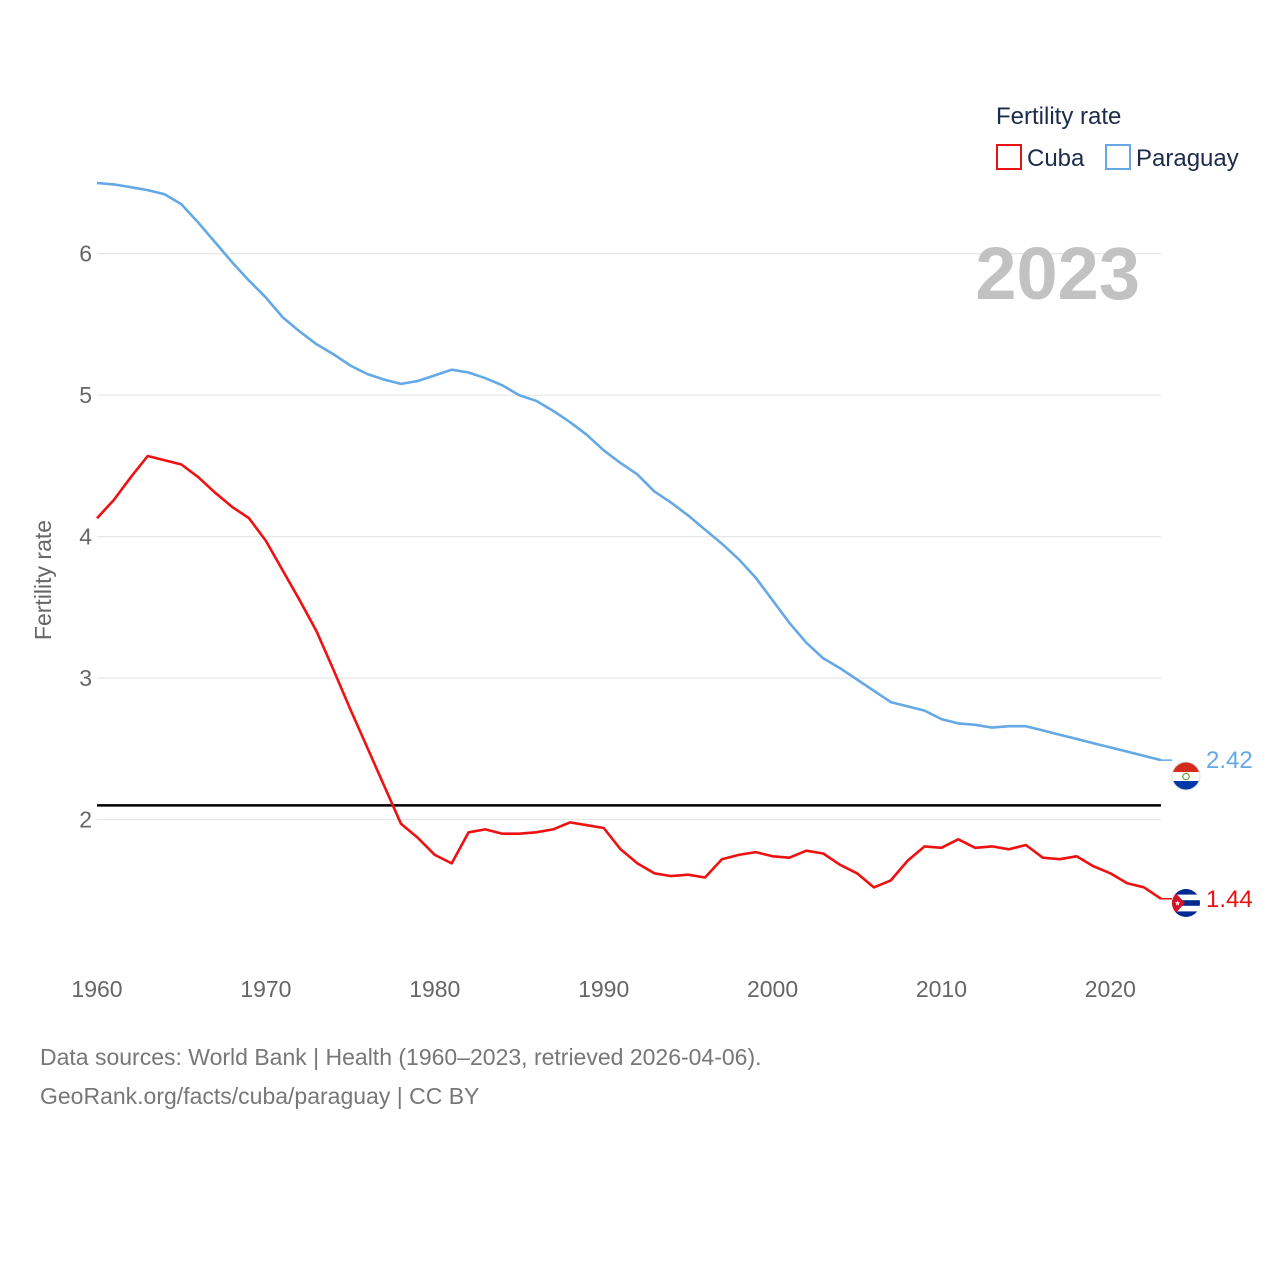 This screenshot has height=1280, width=1280. What do you see at coordinates (85, 254) in the screenshot?
I see `y-tick-label-6: 6` at bounding box center [85, 254].